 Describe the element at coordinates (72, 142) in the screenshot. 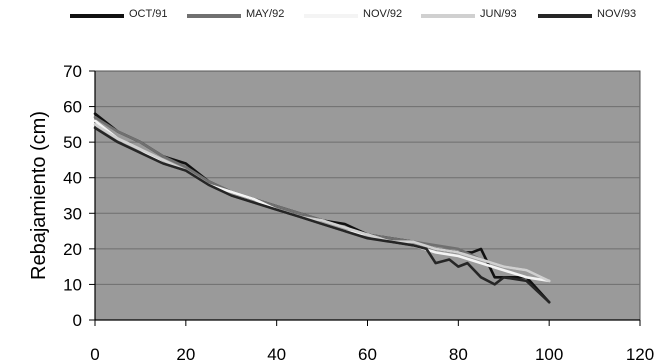

I see `y-tick-label: 50` at that location.